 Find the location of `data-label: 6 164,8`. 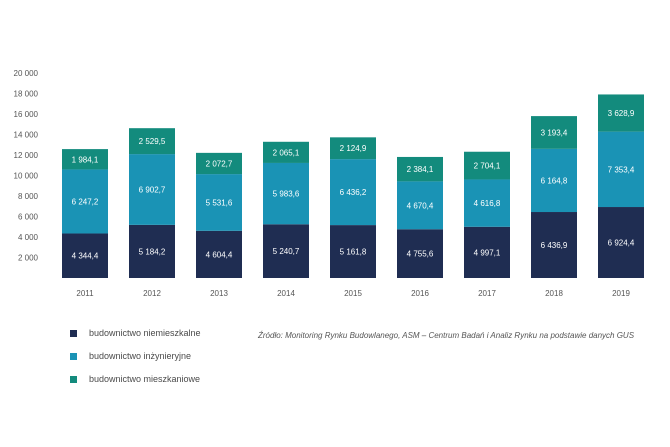

data-label: 6 164,8 is located at coordinates (554, 180).